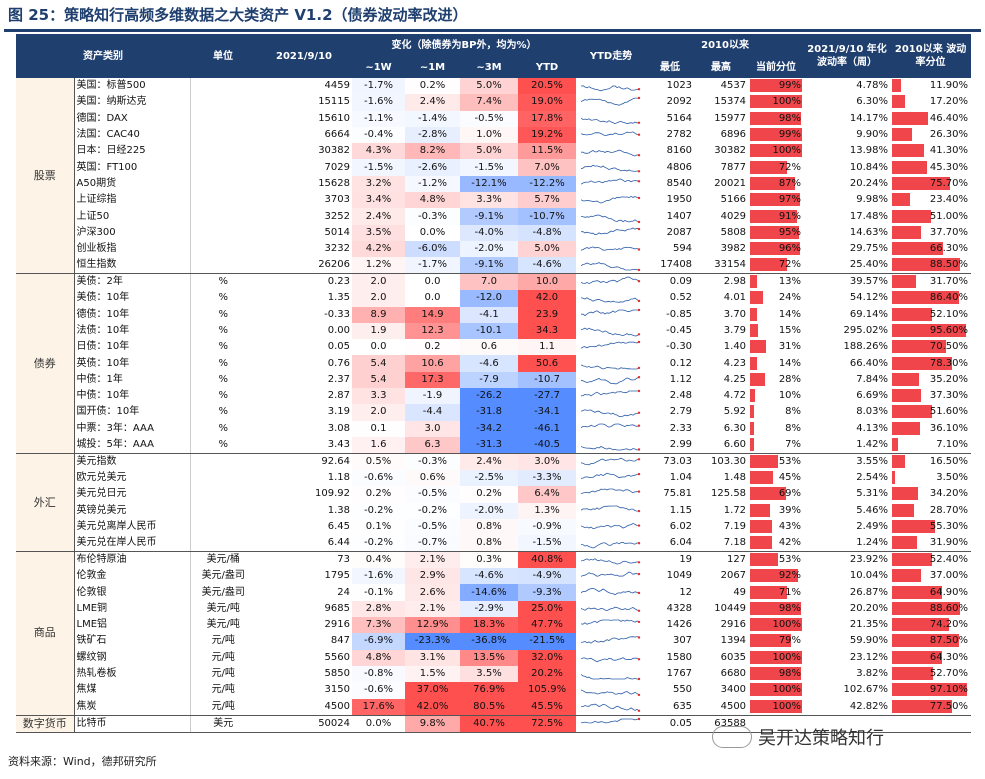  Describe the element at coordinates (489, 724) in the screenshot. I see `change-cell: 40.7%` at that location.